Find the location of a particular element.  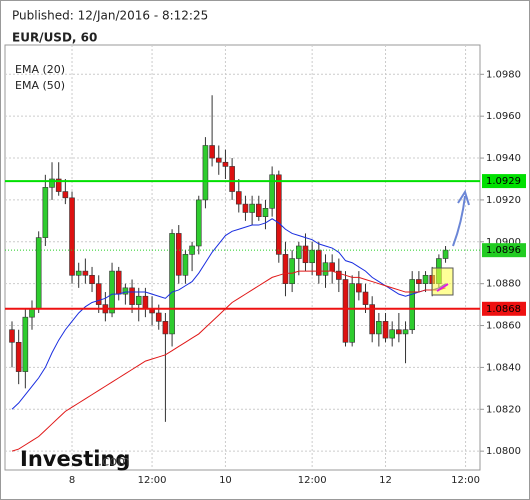

logo-suffix: .com is located at coordinates (114, 462).